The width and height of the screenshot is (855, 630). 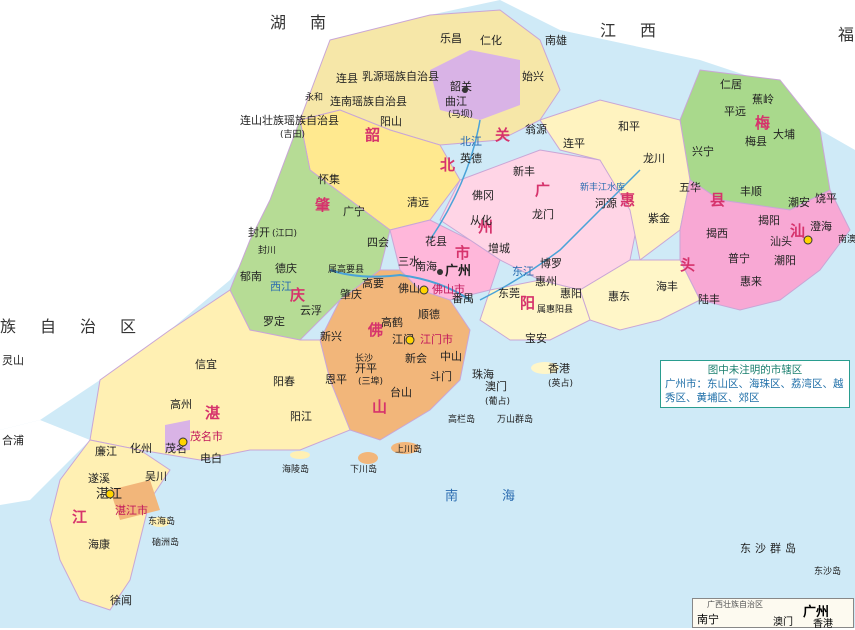 What do you see at coordinates (751, 281) in the screenshot?
I see `place-huilai: 惠来` at bounding box center [751, 281].